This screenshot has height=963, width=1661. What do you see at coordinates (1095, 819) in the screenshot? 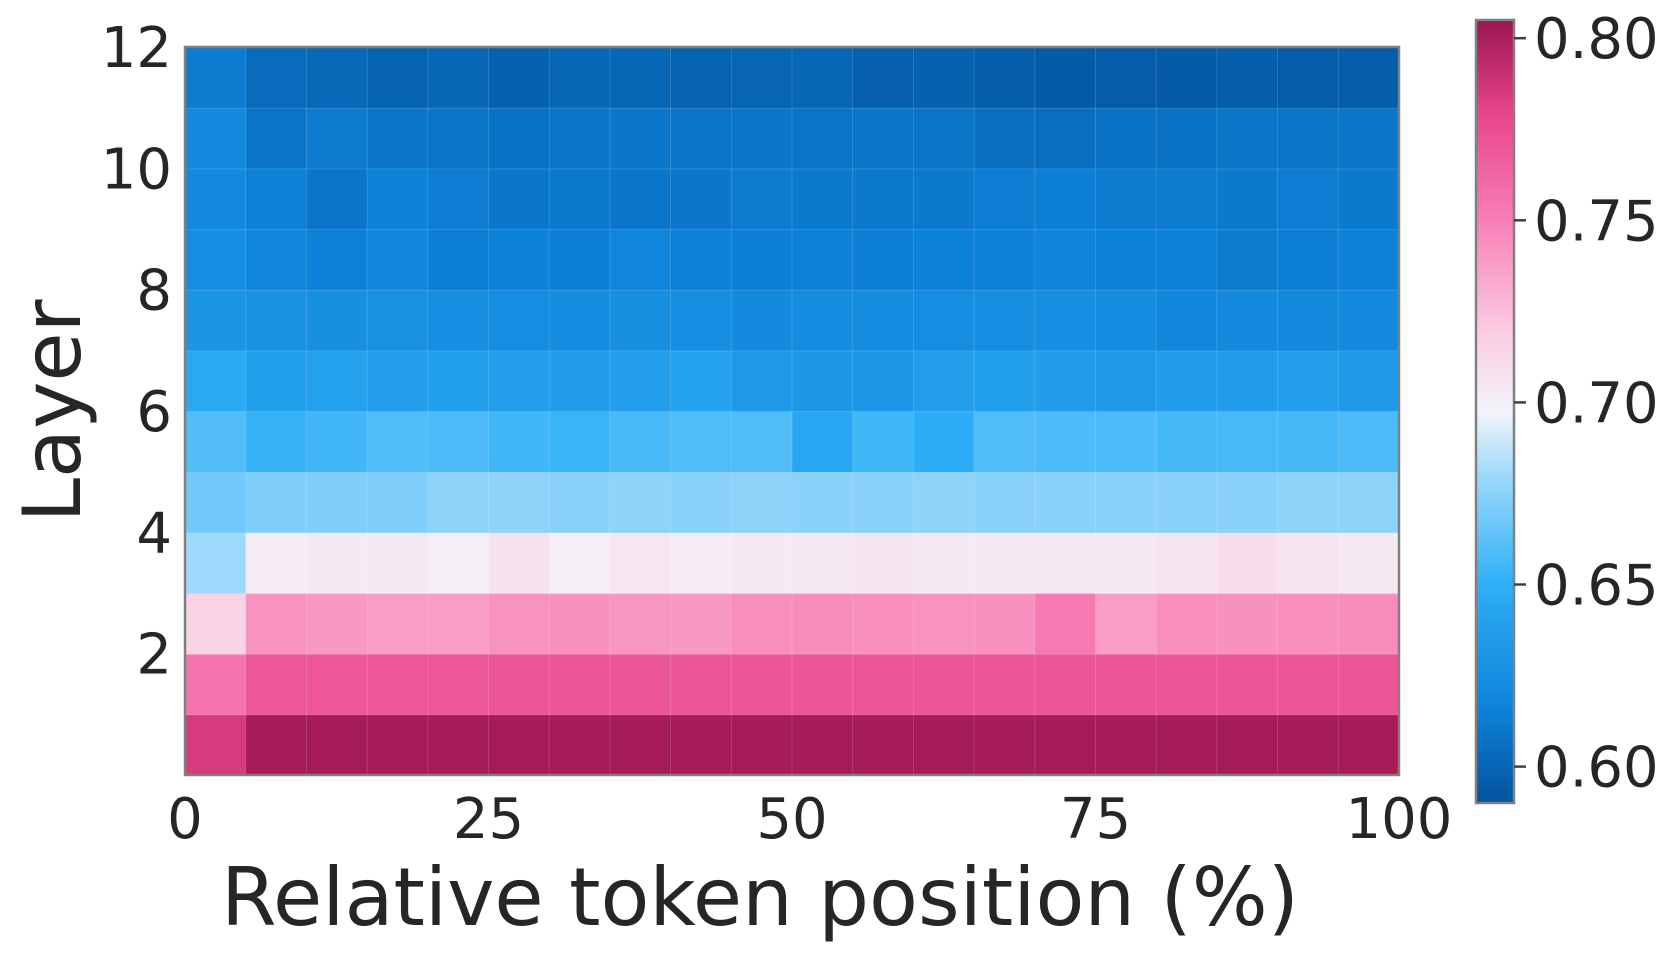
I see `x-tick-label: 75` at bounding box center [1095, 819].